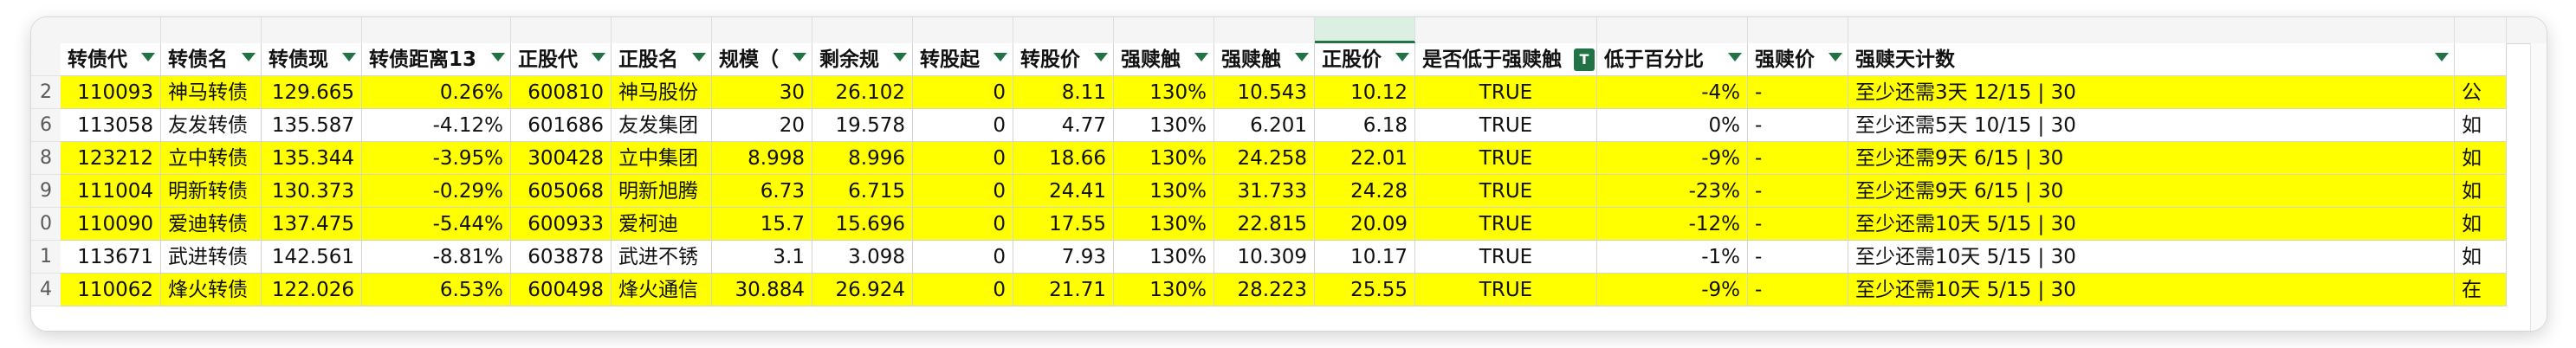 This screenshot has width=2576, height=348. What do you see at coordinates (211, 125) in the screenshot?
I see `table-cell: 友发转债` at bounding box center [211, 125].